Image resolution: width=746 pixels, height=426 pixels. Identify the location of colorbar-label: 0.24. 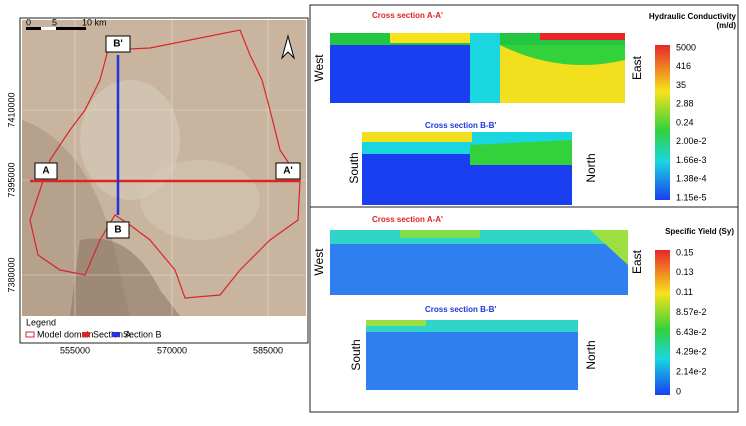
(685, 122).